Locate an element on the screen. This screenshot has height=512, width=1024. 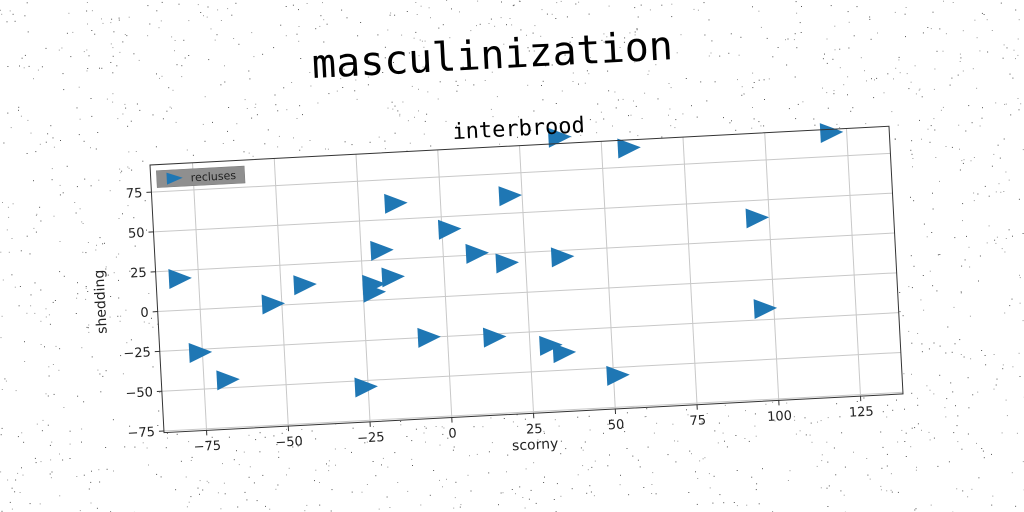
x-tick-label: −50 is located at coordinates (289, 442).